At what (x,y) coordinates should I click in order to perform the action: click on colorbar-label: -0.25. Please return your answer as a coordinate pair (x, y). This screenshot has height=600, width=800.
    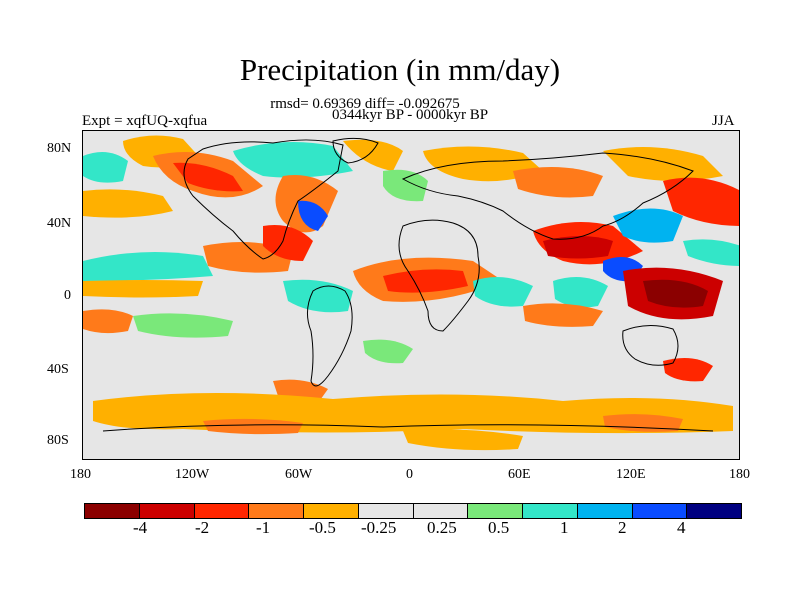
    Looking at the image, I should click on (379, 527).